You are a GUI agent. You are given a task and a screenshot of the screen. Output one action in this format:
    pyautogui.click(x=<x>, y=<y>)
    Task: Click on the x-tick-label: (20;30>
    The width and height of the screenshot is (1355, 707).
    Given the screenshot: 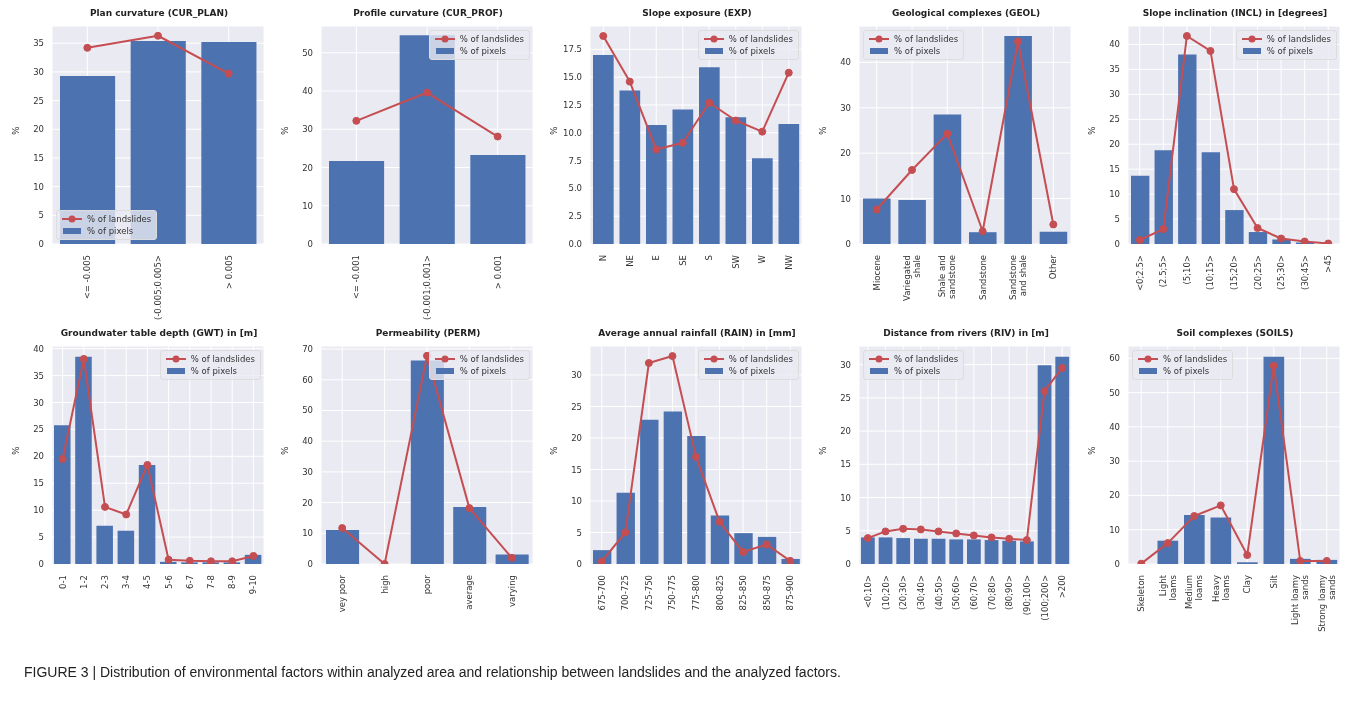 What is the action you would take?
    pyautogui.click(x=903, y=592)
    